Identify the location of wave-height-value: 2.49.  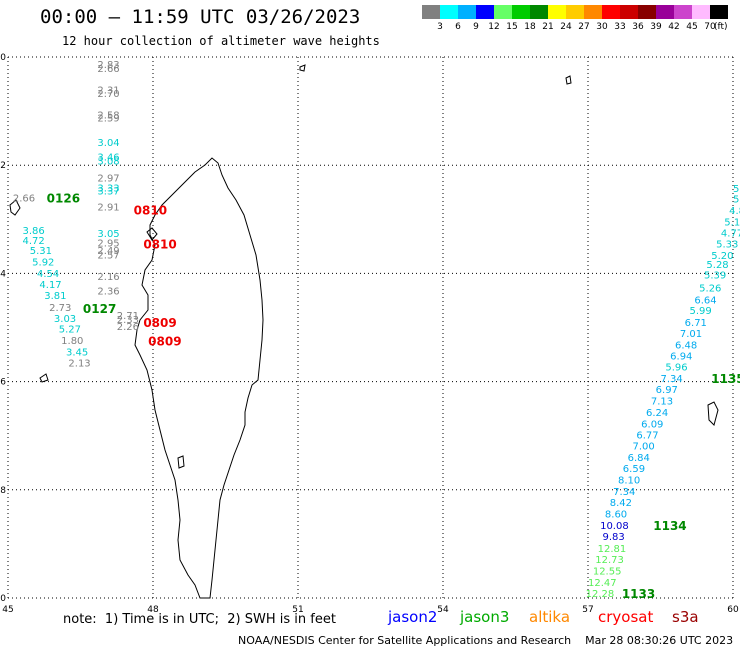
(108, 251).